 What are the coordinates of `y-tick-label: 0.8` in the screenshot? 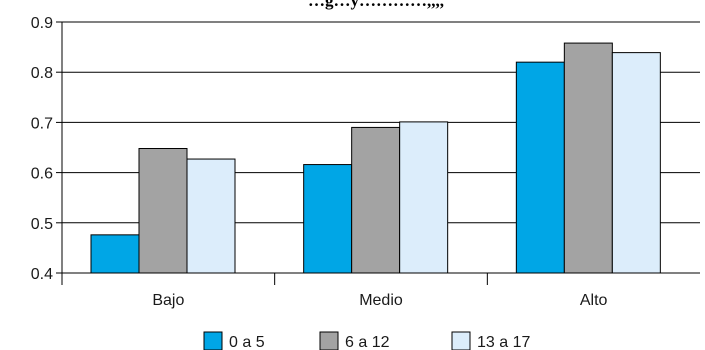 It's located at (42, 73).